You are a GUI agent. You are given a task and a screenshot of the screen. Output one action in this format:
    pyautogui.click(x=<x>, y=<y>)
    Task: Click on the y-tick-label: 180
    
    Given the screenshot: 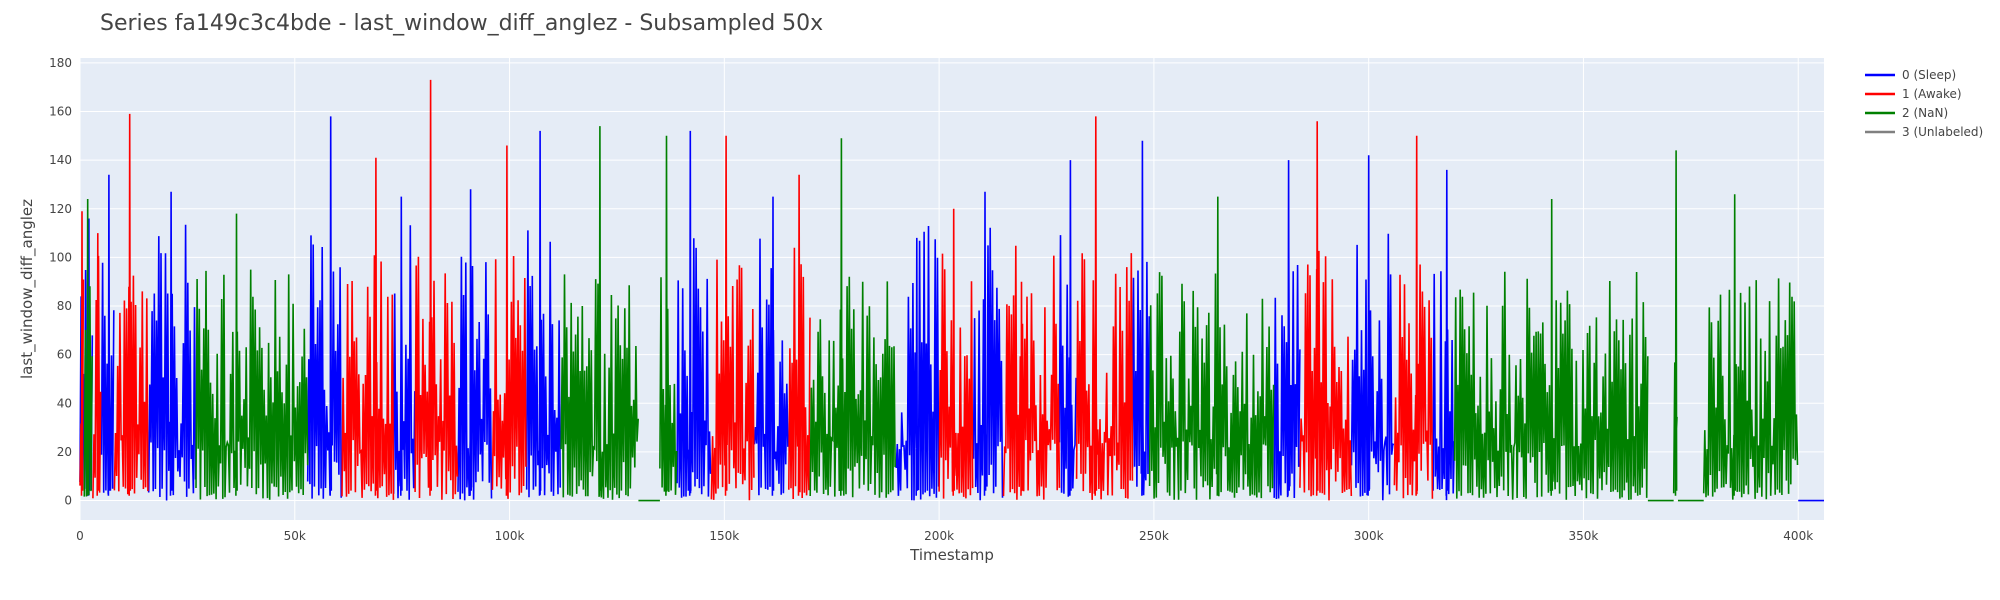 What is the action you would take?
    pyautogui.click(x=60, y=63)
    